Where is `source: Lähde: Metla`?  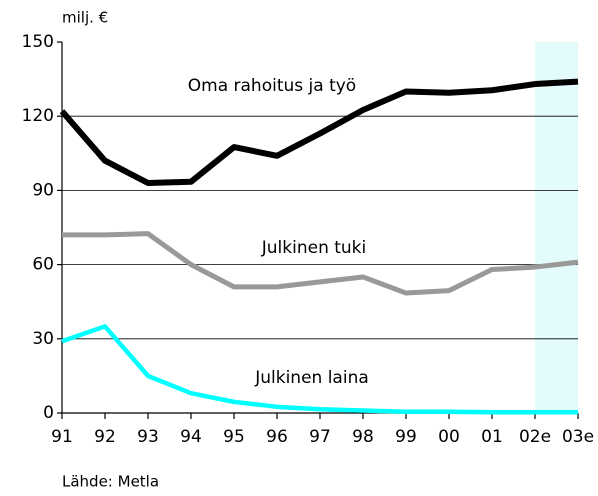 source: Lähde: Metla is located at coordinates (110, 482).